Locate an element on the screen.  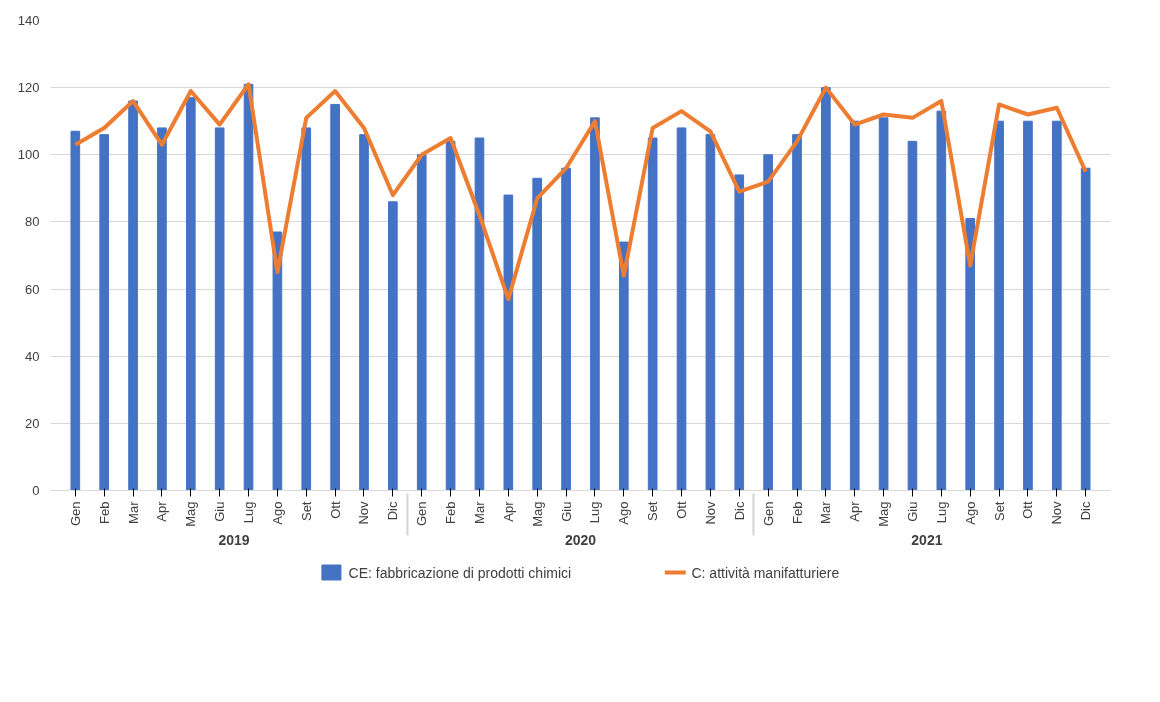
legend-label: C: attività manifatturiere is located at coordinates (765, 572).